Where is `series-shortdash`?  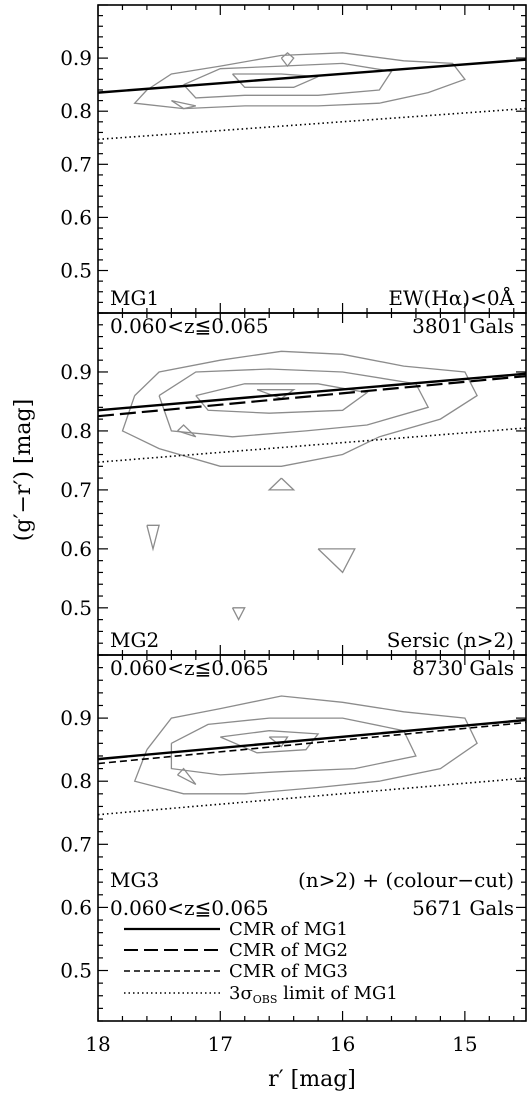
series-shortdash is located at coordinates (312, 743).